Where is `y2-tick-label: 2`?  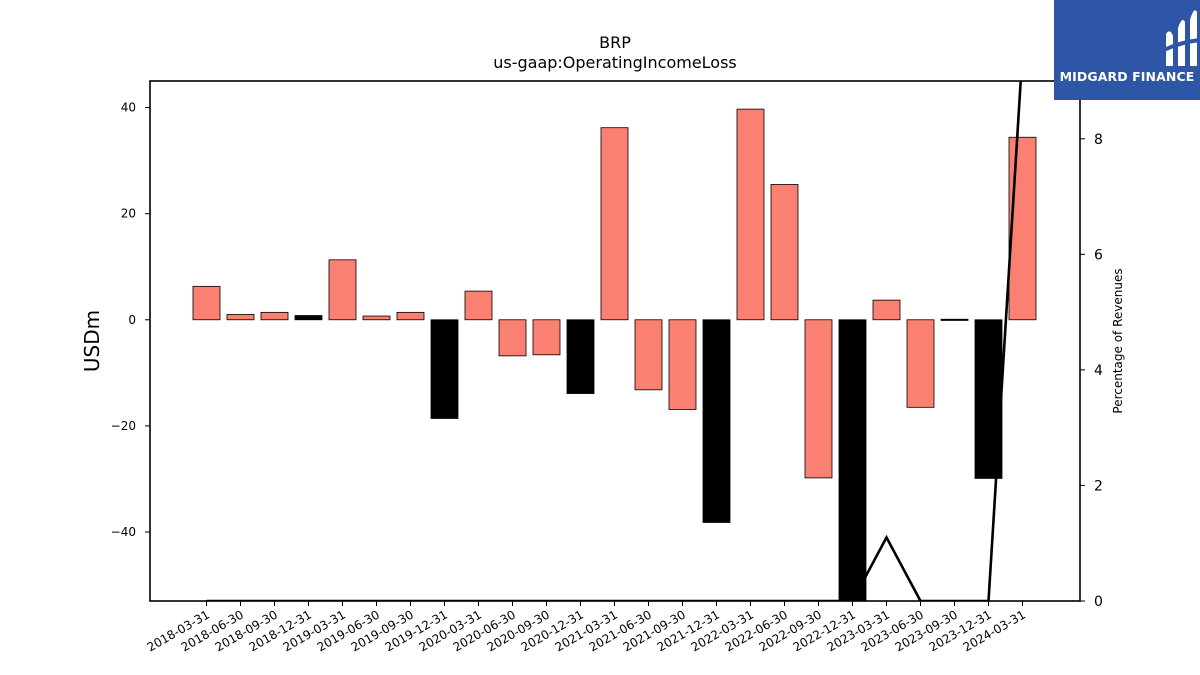
y2-tick-label: 2 is located at coordinates (1098, 486).